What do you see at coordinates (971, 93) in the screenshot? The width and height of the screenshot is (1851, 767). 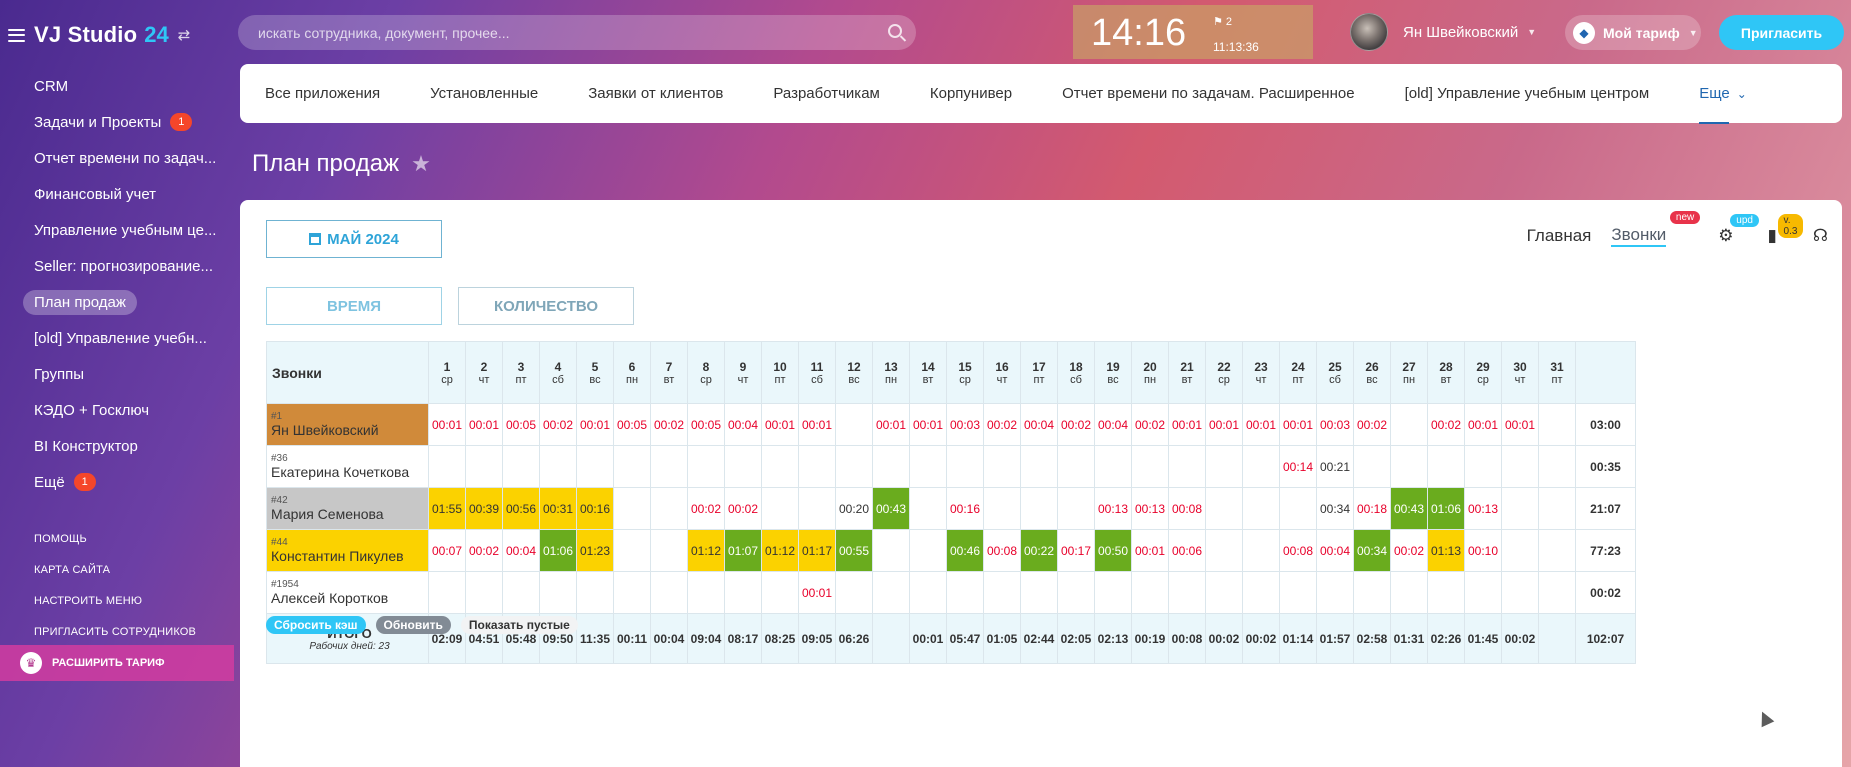 I see `app-tab: Корпунивер` at bounding box center [971, 93].